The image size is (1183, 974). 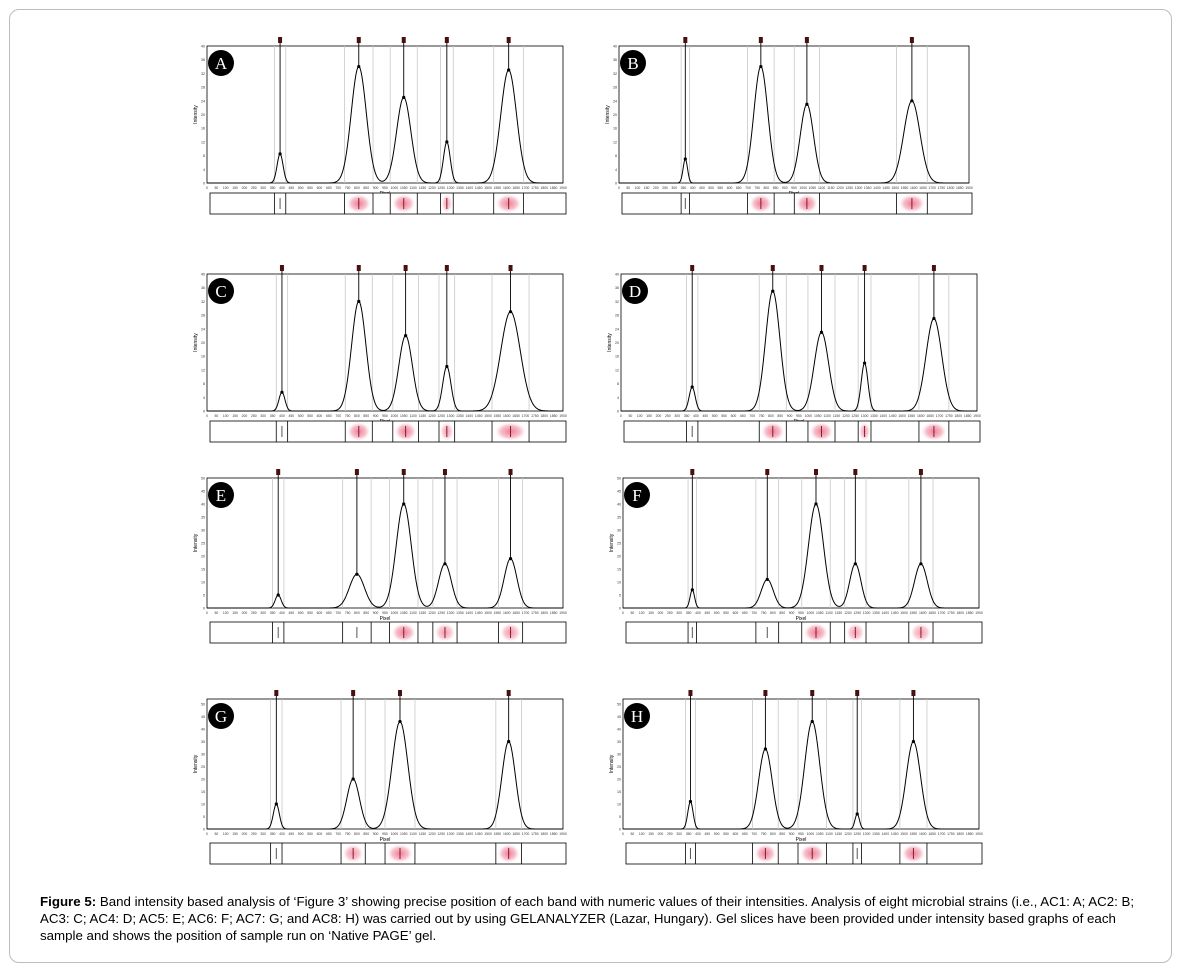 What do you see at coordinates (203, 780) in the screenshot?
I see `y-tick-label: 20` at bounding box center [203, 780].